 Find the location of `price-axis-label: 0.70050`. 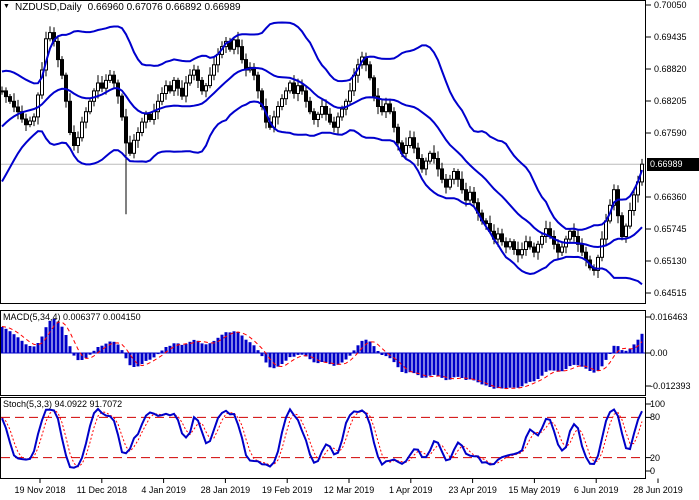

price-axis-label: 0.70050 is located at coordinates (670, 5).